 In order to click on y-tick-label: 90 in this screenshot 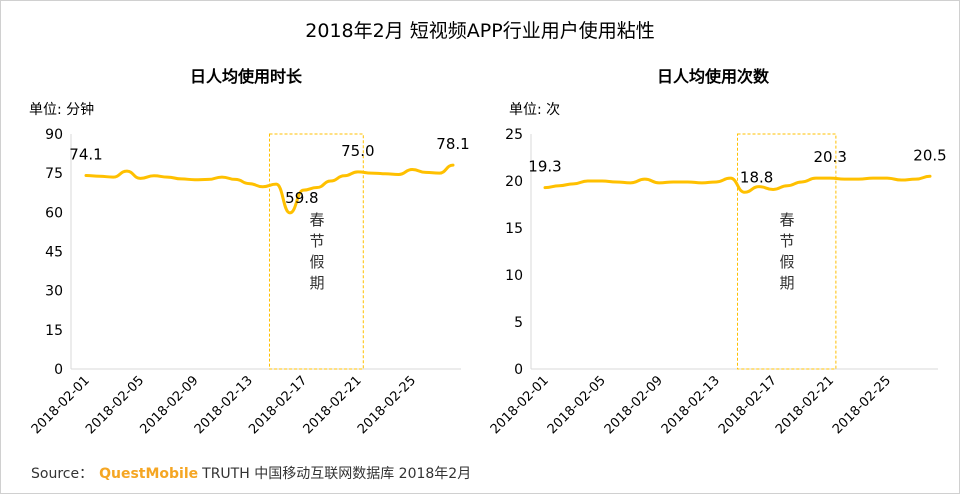, I will do `click(54, 135)`.